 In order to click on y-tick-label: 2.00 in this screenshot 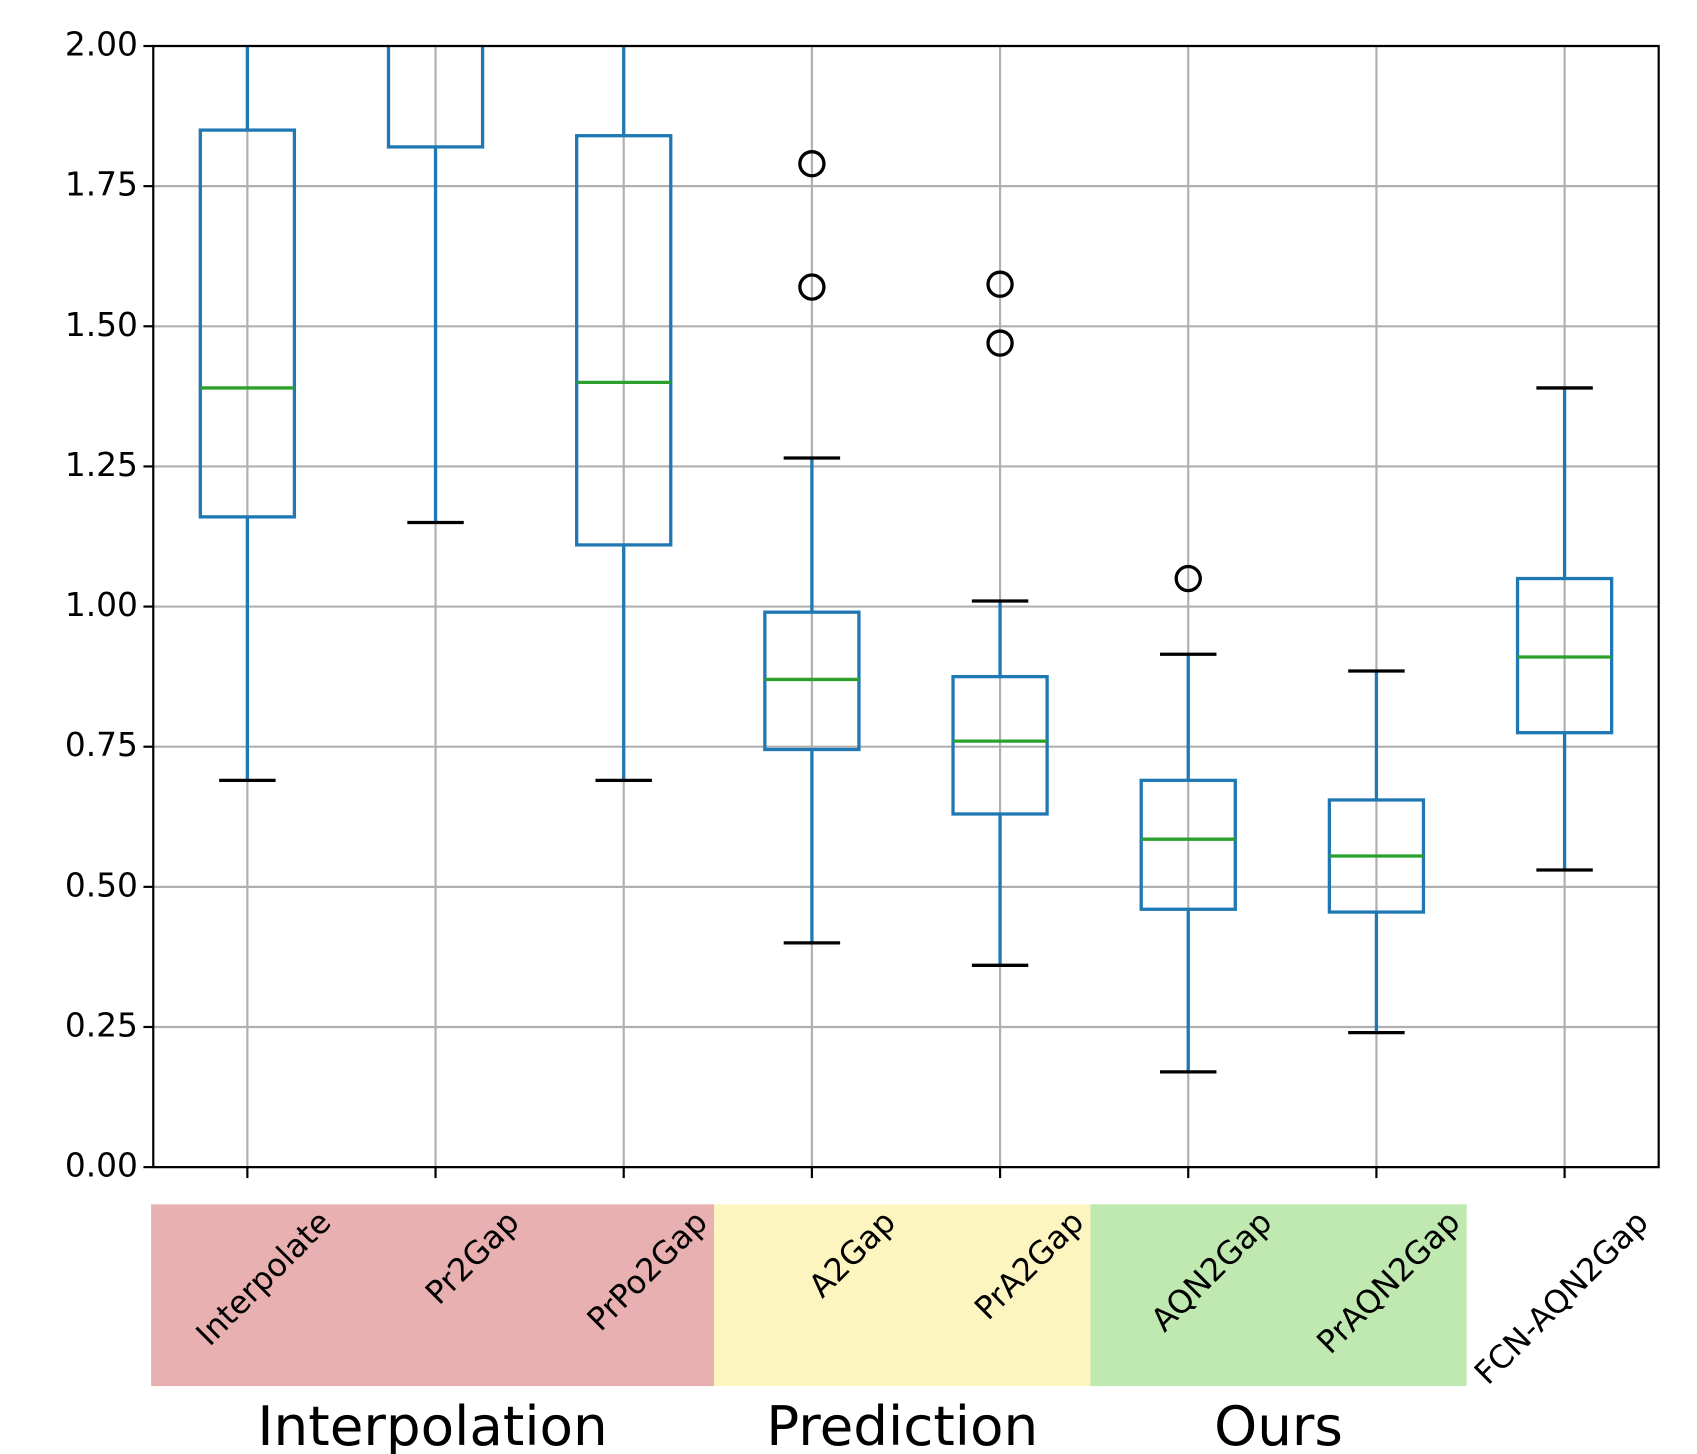, I will do `click(101, 45)`.